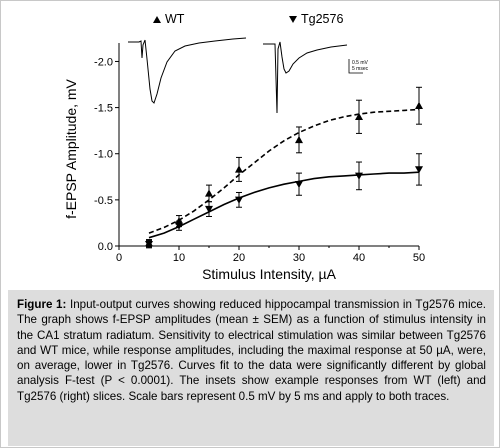 The image size is (500, 448). I want to click on y-tick-label-0: 0.0, so click(105, 247).